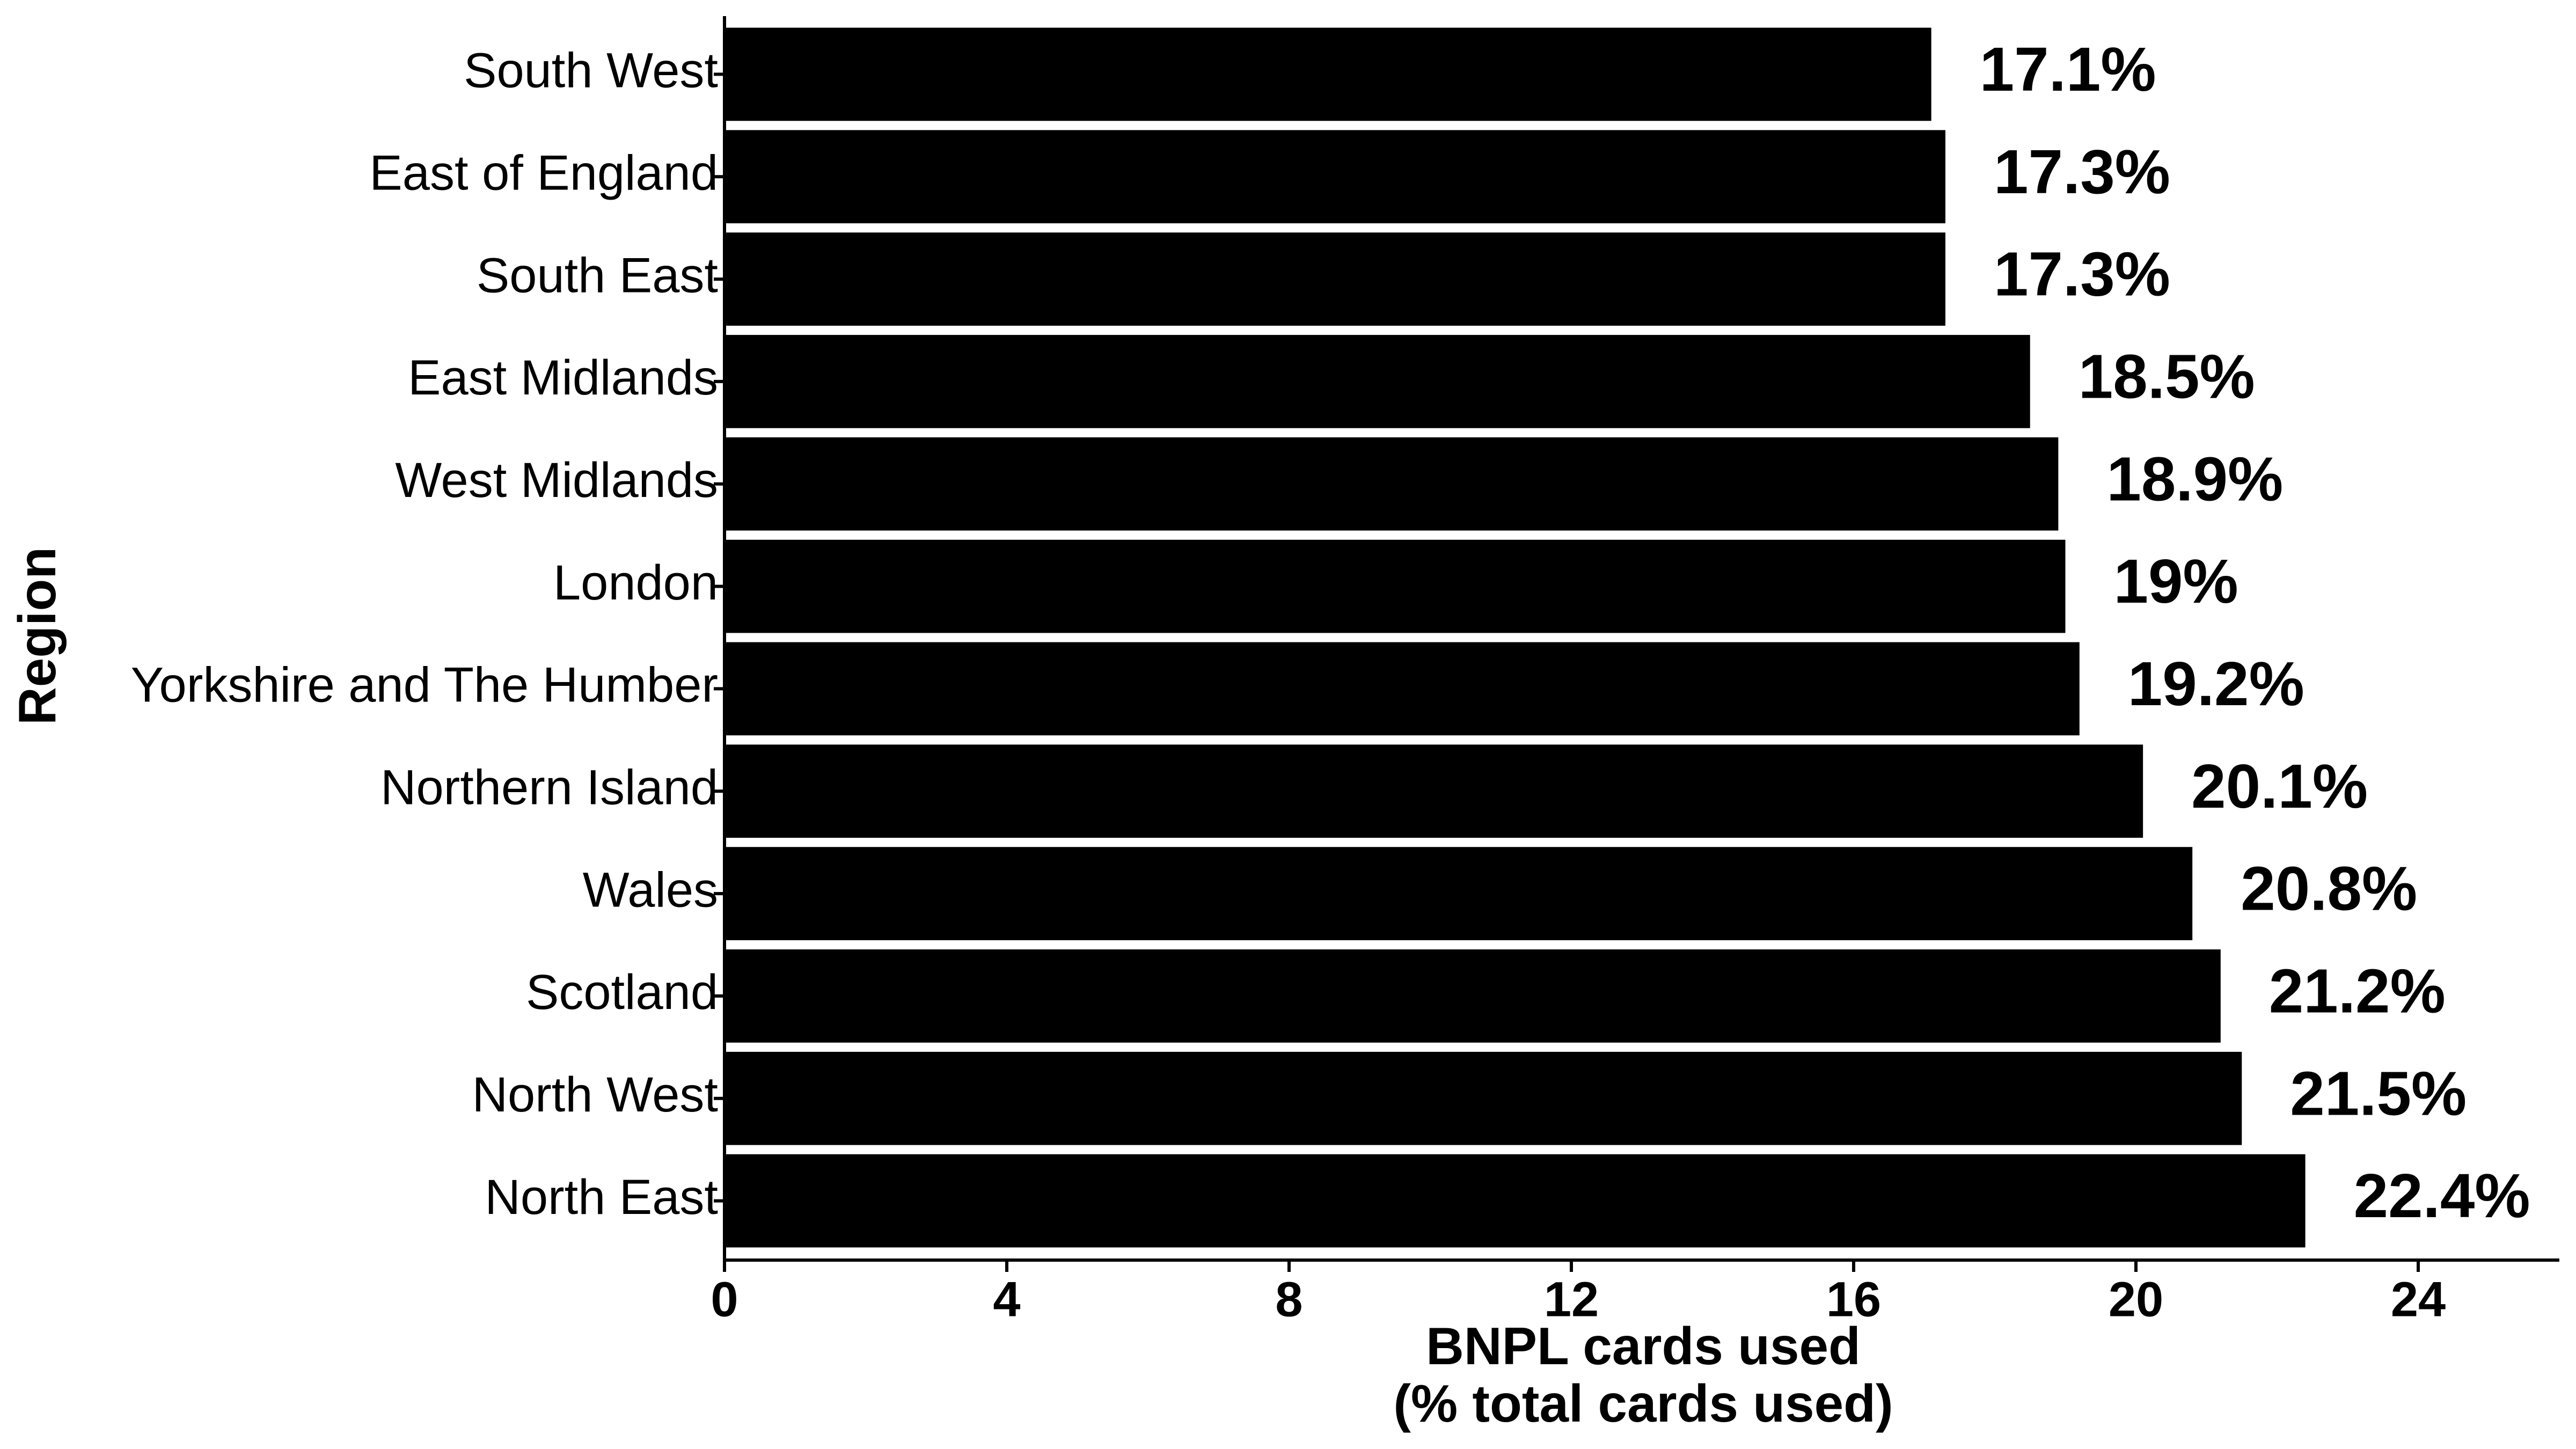 This screenshot has height=1449, width=2576. Describe the element at coordinates (2216, 684) in the screenshot. I see `value-label: 19.2%` at that location.